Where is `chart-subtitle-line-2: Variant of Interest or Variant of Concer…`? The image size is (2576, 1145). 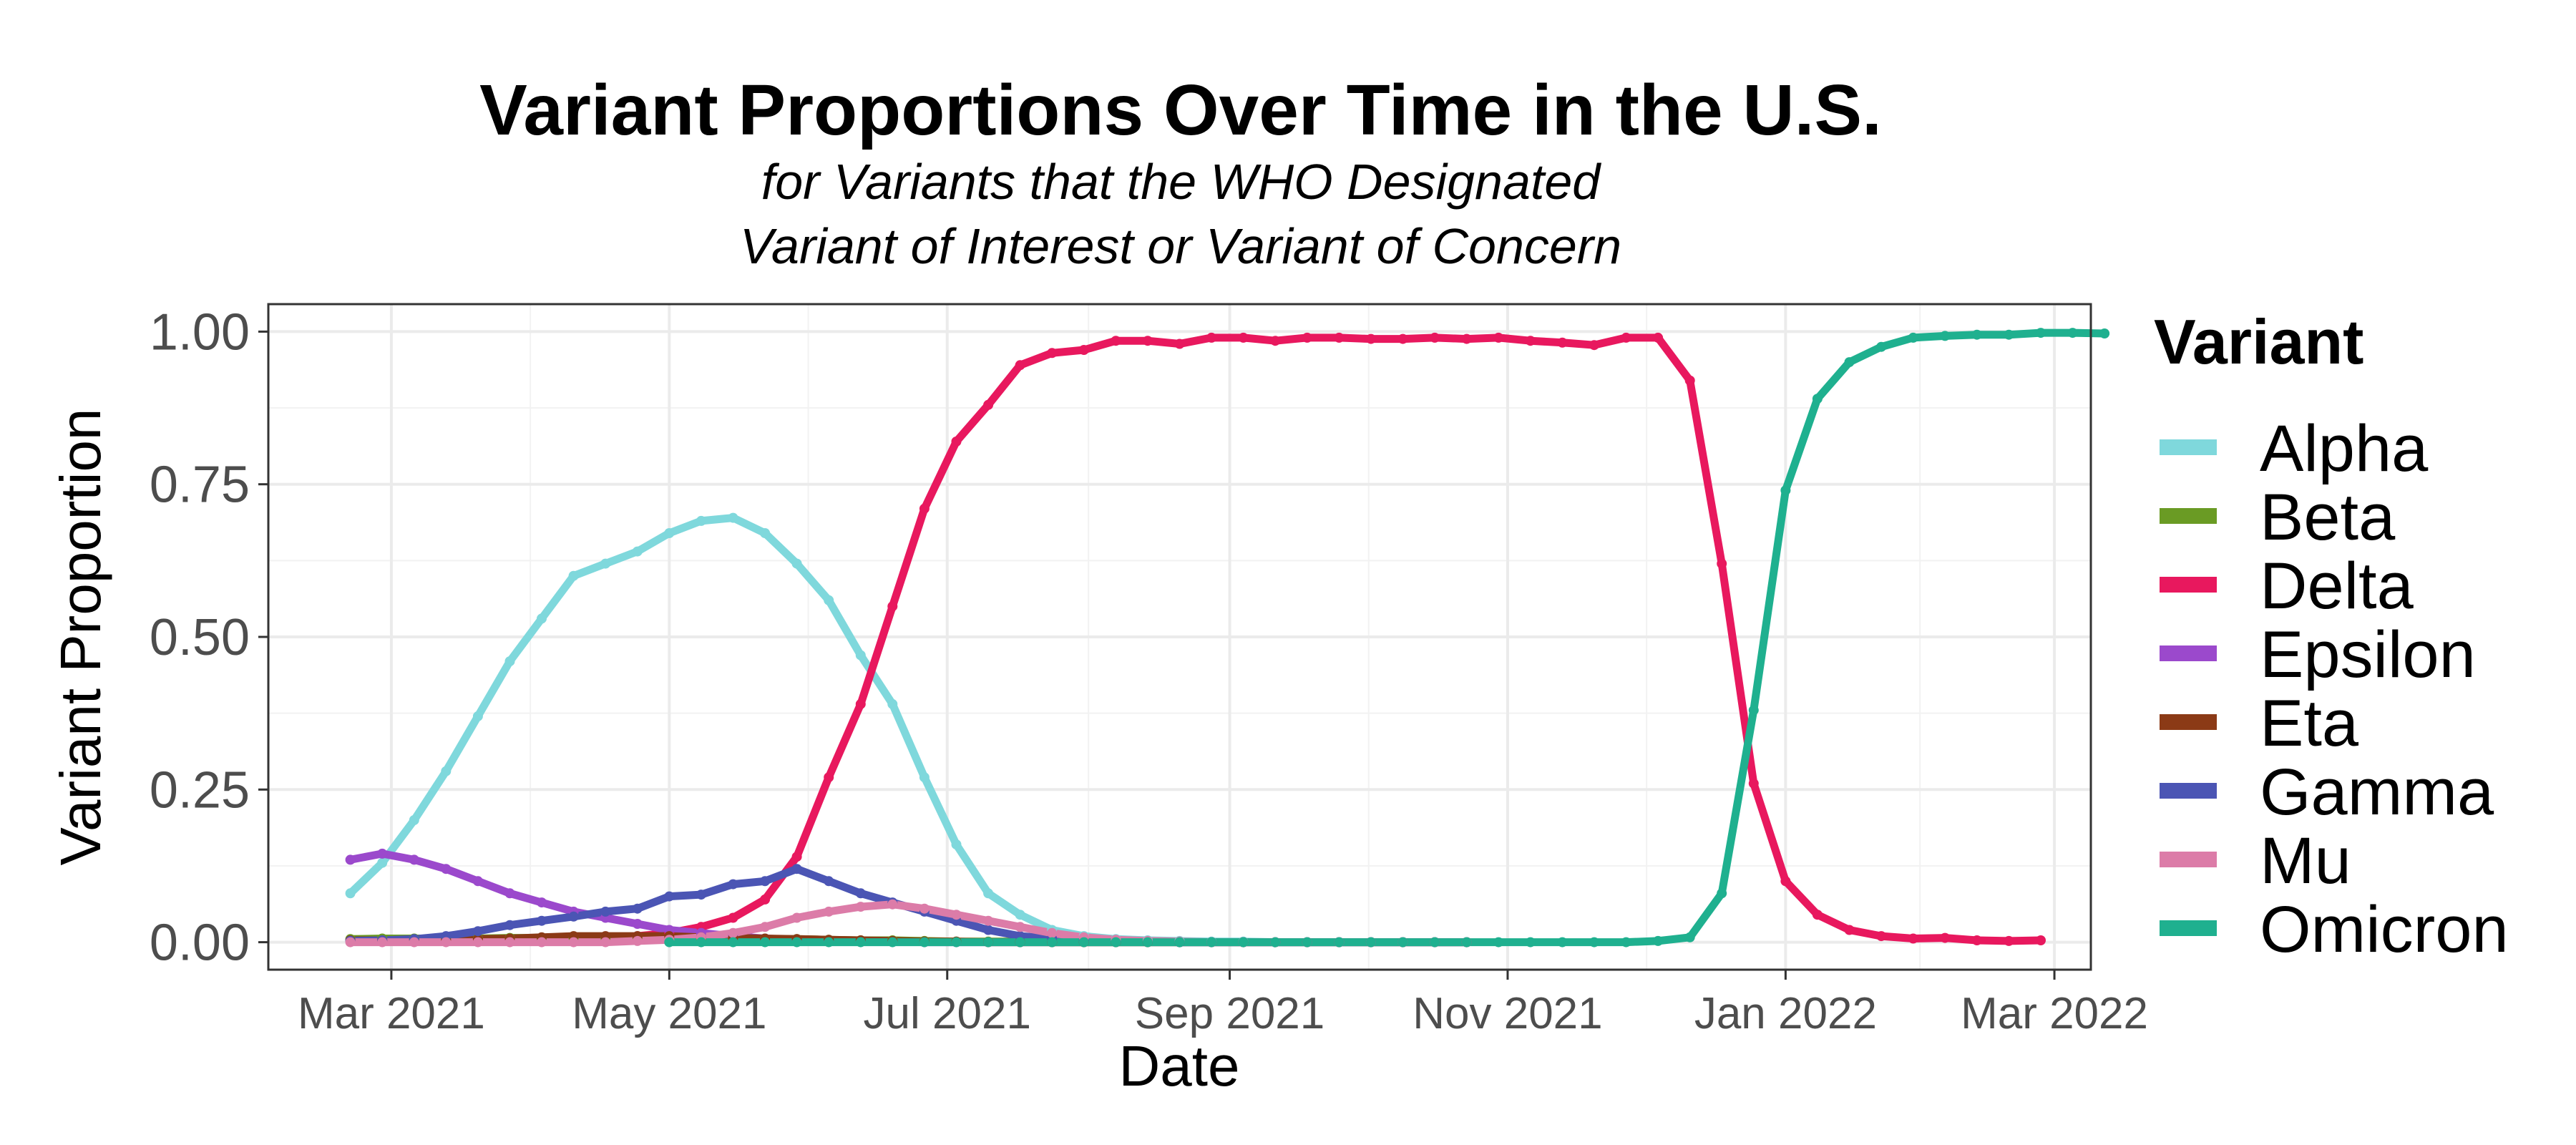 chart-subtitle-line-2: Variant of Interest or Variant of Concer… is located at coordinates (1180, 246).